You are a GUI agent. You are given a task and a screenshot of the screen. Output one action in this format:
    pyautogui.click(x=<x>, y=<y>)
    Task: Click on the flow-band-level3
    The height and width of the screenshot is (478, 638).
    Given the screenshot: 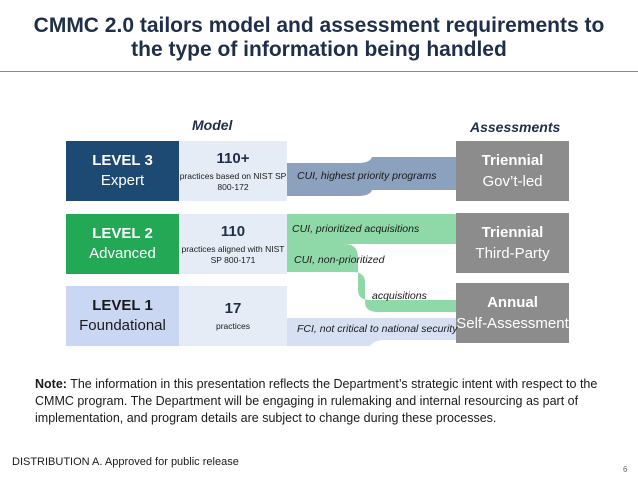 What is the action you would take?
    pyautogui.click(x=371, y=176)
    